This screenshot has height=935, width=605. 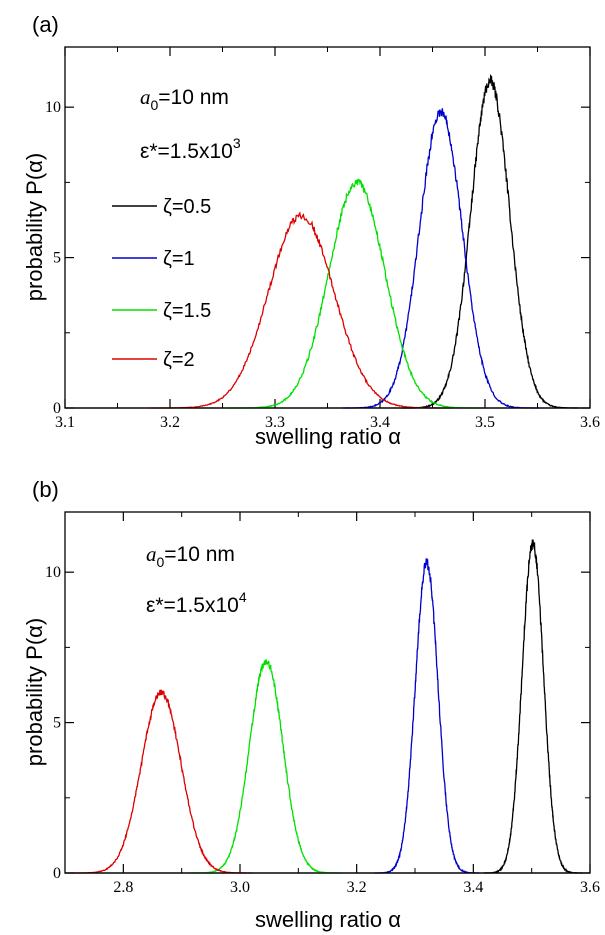 I want to click on a0-symbol-a: a, so click(x=145, y=97).